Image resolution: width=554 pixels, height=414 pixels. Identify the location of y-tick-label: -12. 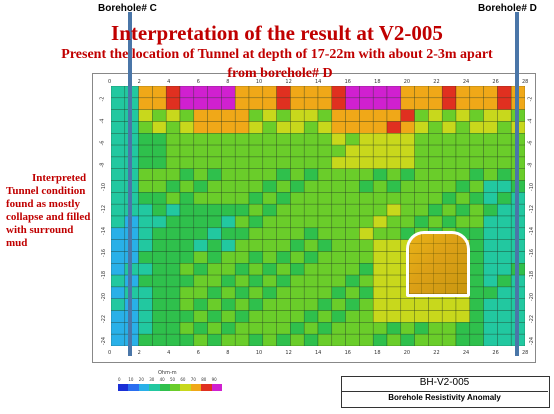
(532, 209).